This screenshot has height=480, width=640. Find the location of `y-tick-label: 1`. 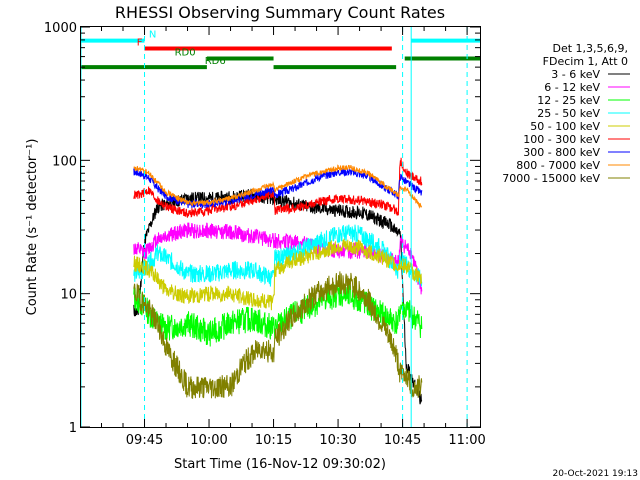

y-tick-label: 1 is located at coordinates (73, 428).